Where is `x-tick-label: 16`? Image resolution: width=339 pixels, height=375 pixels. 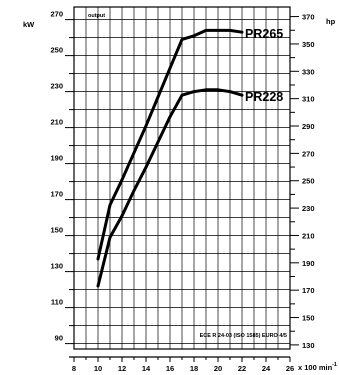
x-tick-label: 16 is located at coordinates (170, 368).